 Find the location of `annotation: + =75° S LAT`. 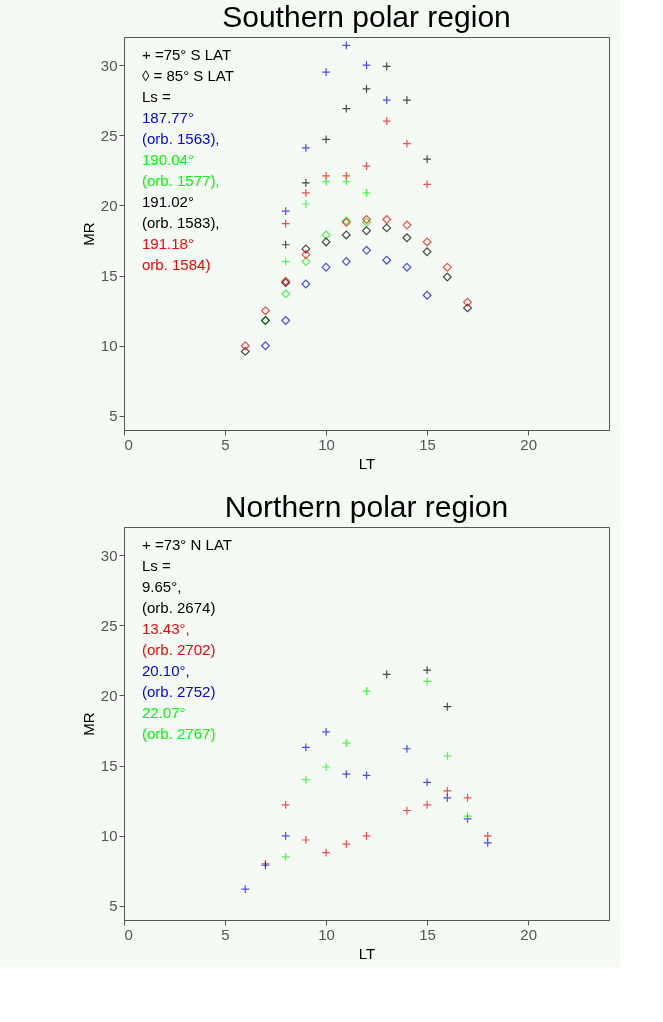

annotation: + =75° S LAT is located at coordinates (187, 54).